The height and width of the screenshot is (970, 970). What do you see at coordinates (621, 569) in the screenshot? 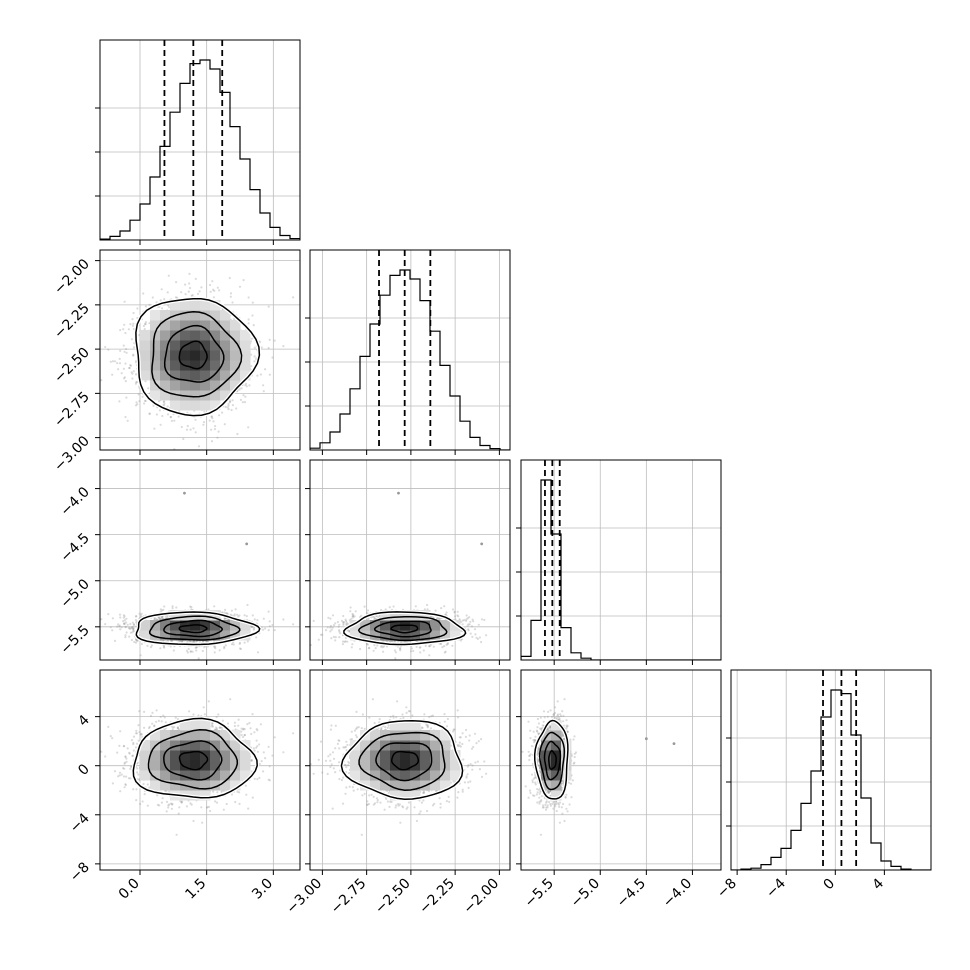
I see `histogram-step` at bounding box center [621, 569].